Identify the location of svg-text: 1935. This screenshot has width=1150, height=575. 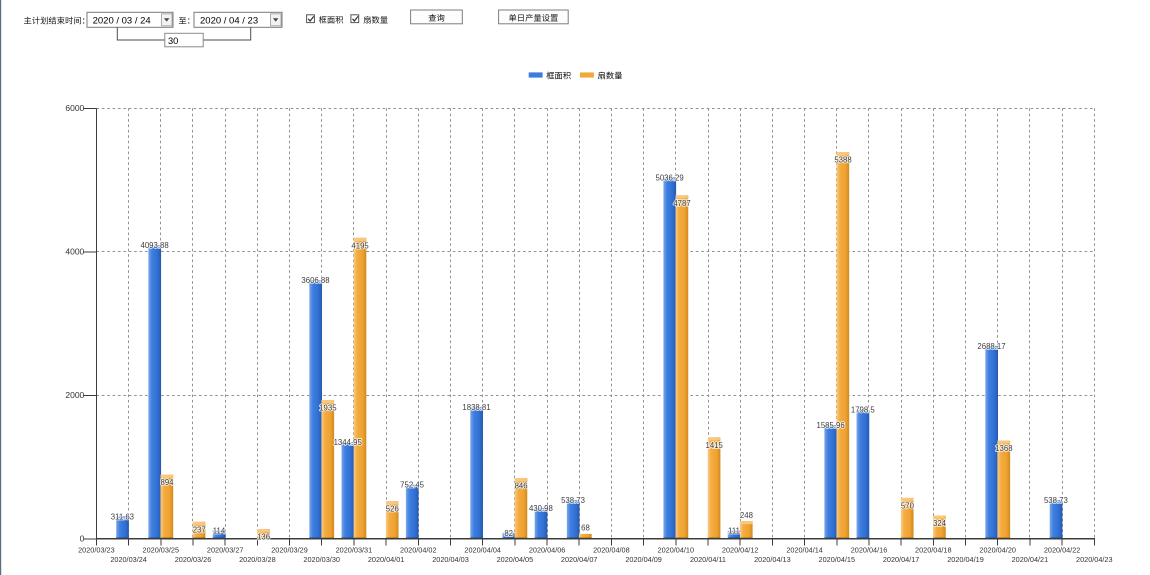
(328, 408).